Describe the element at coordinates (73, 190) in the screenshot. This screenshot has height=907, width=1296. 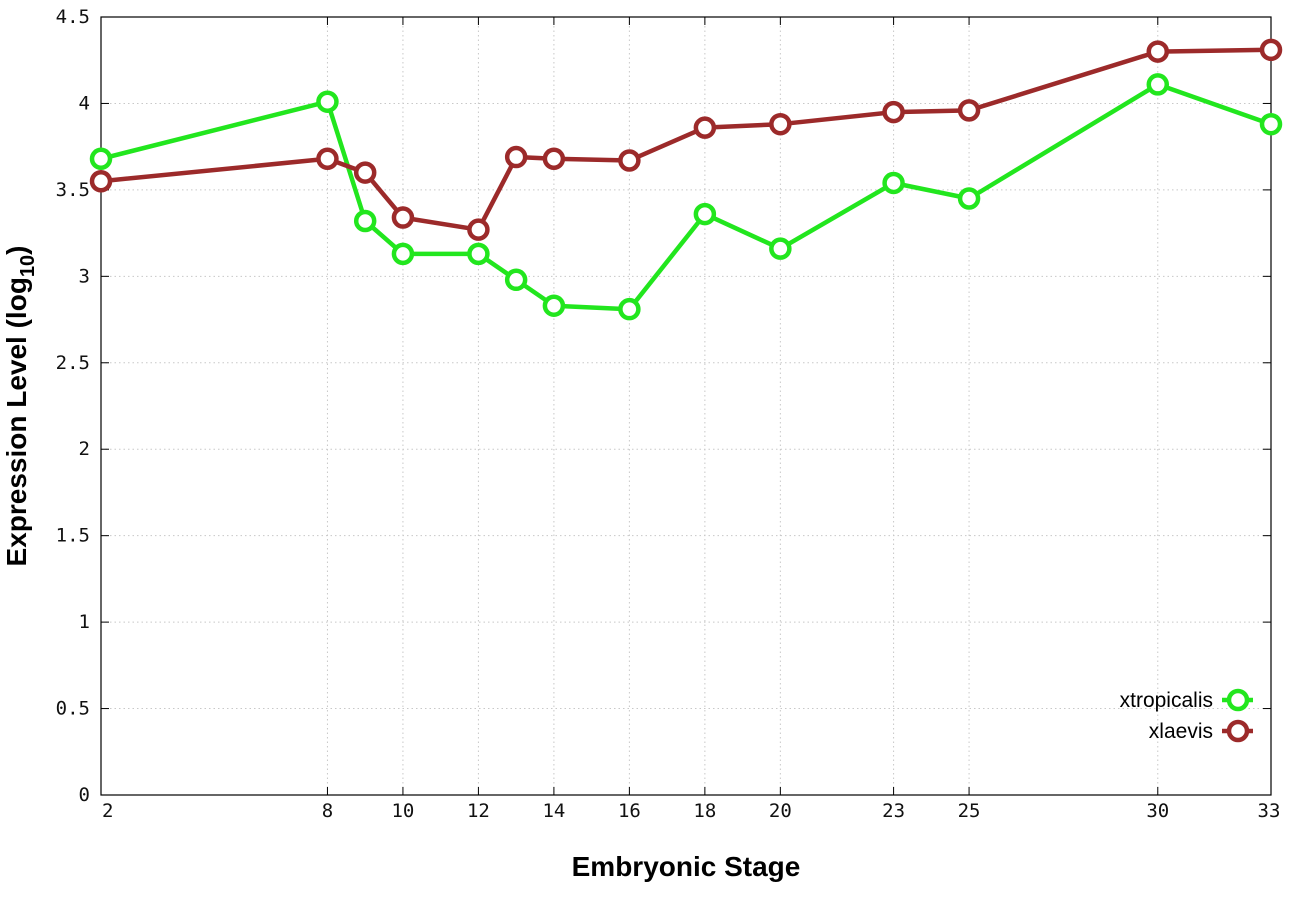
I see `y-tick-label: 3.5` at that location.